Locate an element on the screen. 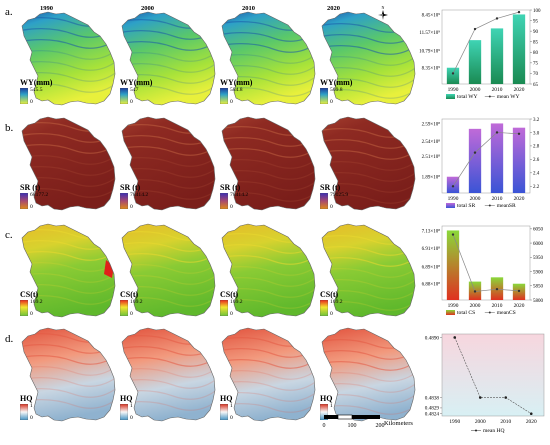 Image resolution: width=550 pixels, height=445 pixels. map-legend-high: 584.8 is located at coordinates (236, 90).